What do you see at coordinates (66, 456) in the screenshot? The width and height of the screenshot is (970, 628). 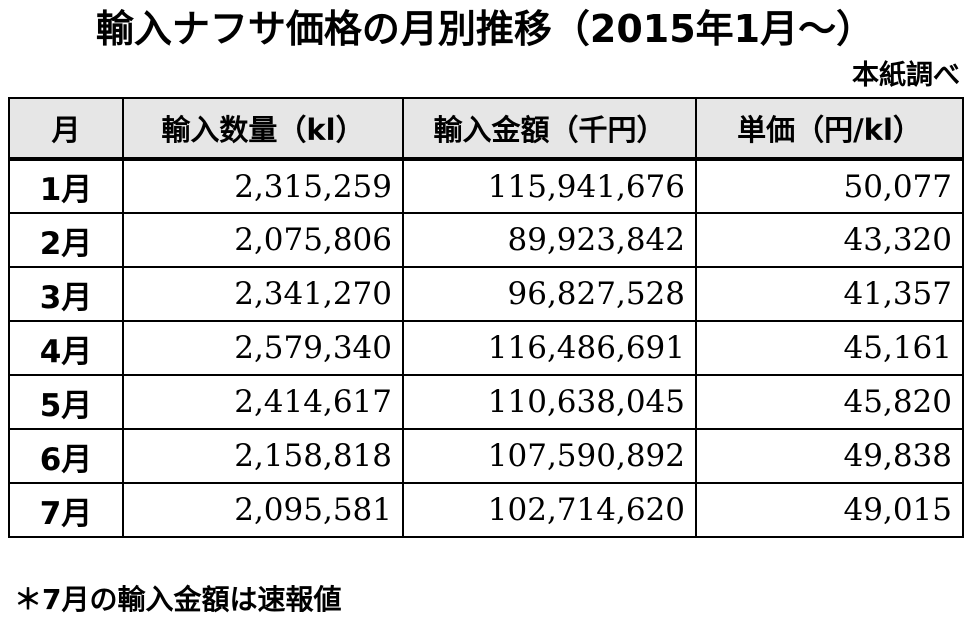 I see `month-cell: 6月` at bounding box center [66, 456].